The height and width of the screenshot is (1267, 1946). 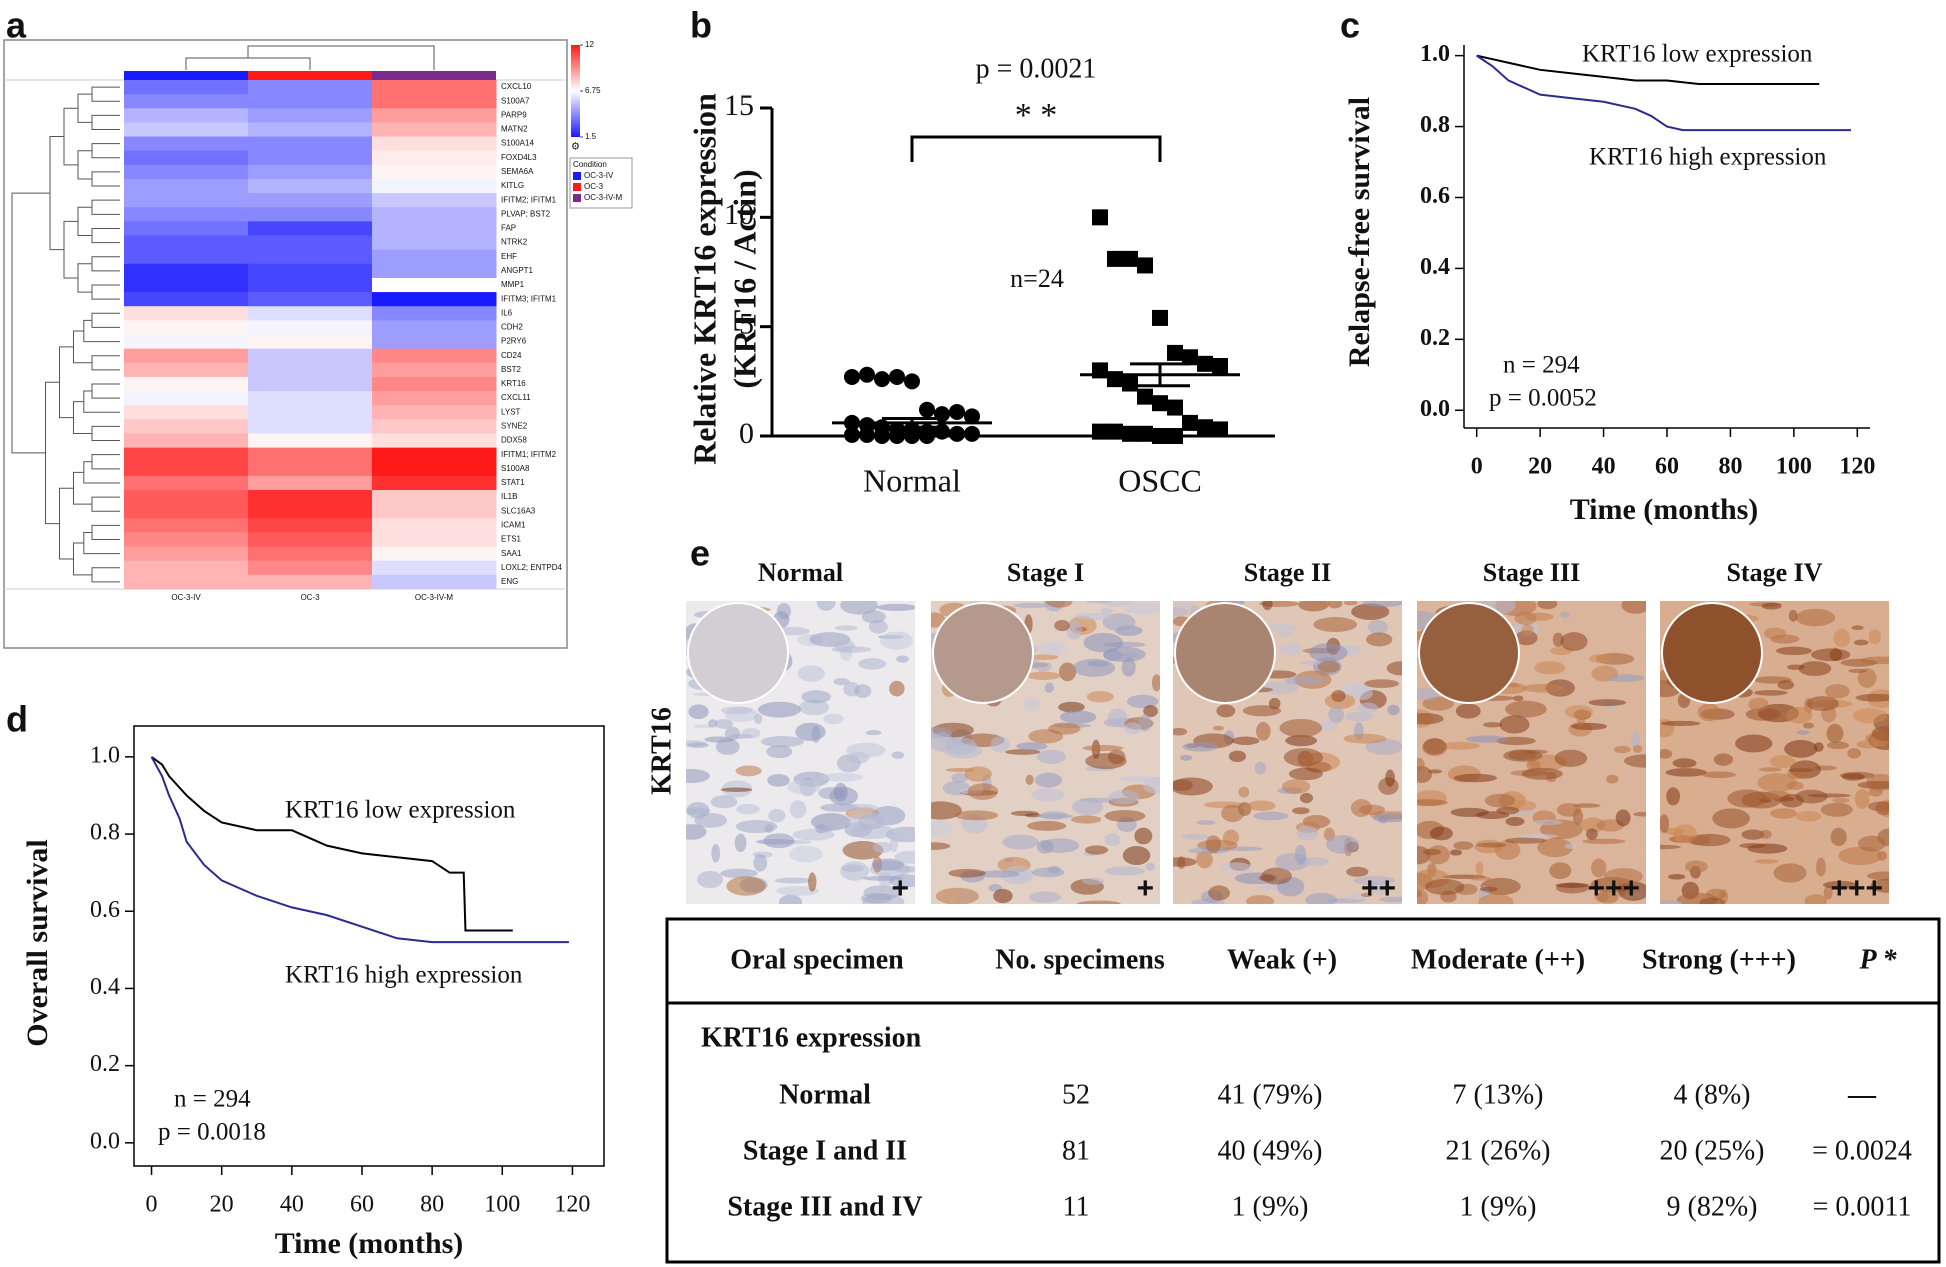 What do you see at coordinates (575, 91) in the screenshot?
I see `colorbar` at bounding box center [575, 91].